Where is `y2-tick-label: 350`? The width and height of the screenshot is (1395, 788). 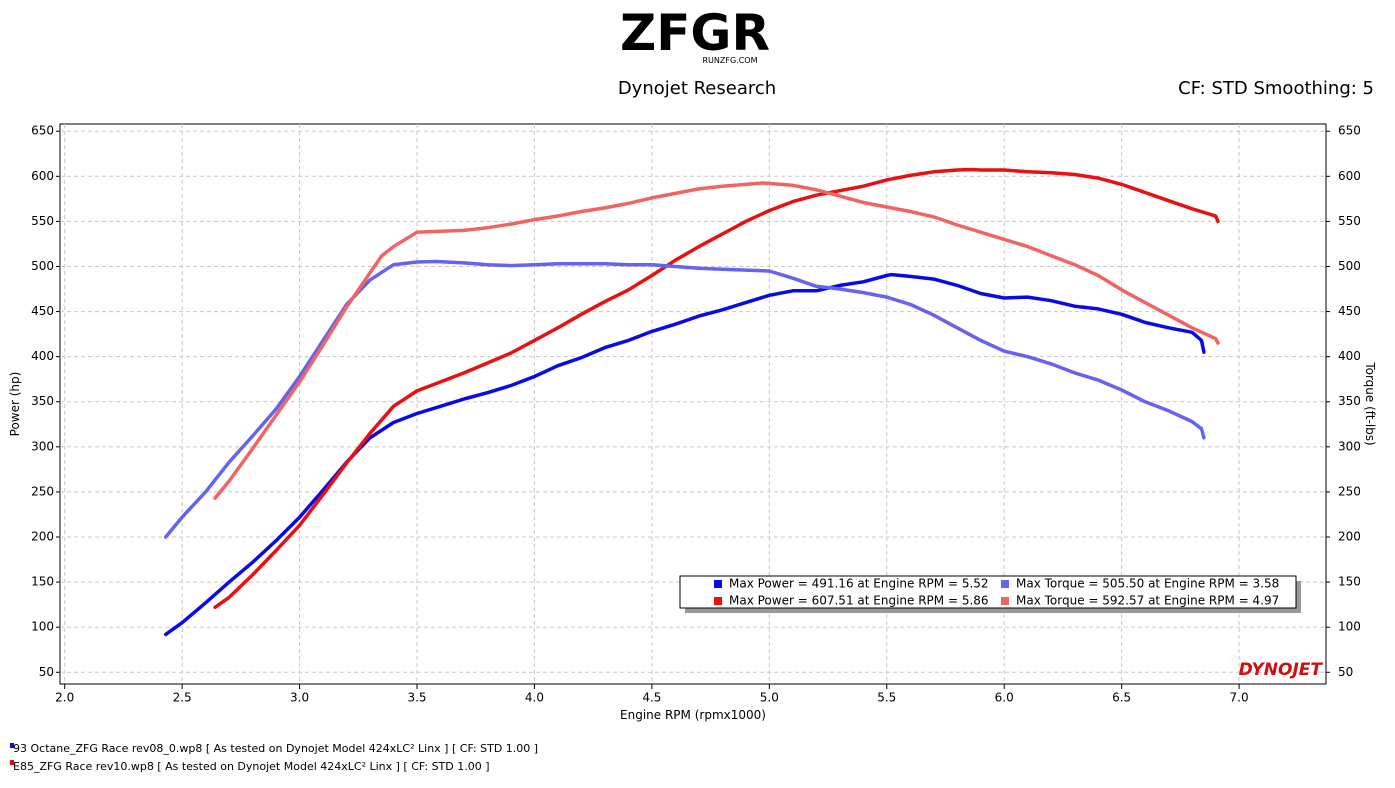 y2-tick-label: 350 is located at coordinates (1349, 401).